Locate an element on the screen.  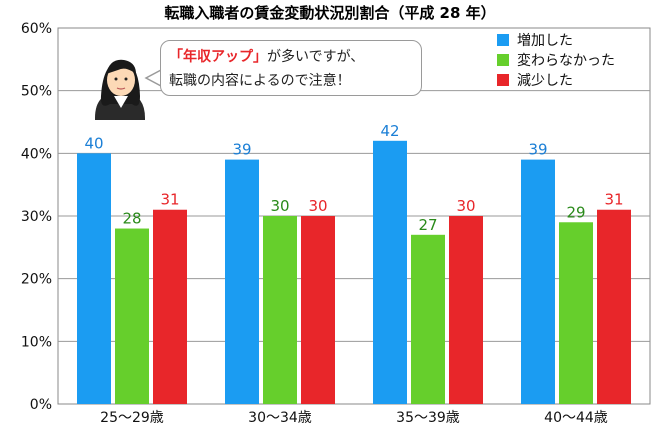
businesswoman-icon is located at coordinates (128, 89).